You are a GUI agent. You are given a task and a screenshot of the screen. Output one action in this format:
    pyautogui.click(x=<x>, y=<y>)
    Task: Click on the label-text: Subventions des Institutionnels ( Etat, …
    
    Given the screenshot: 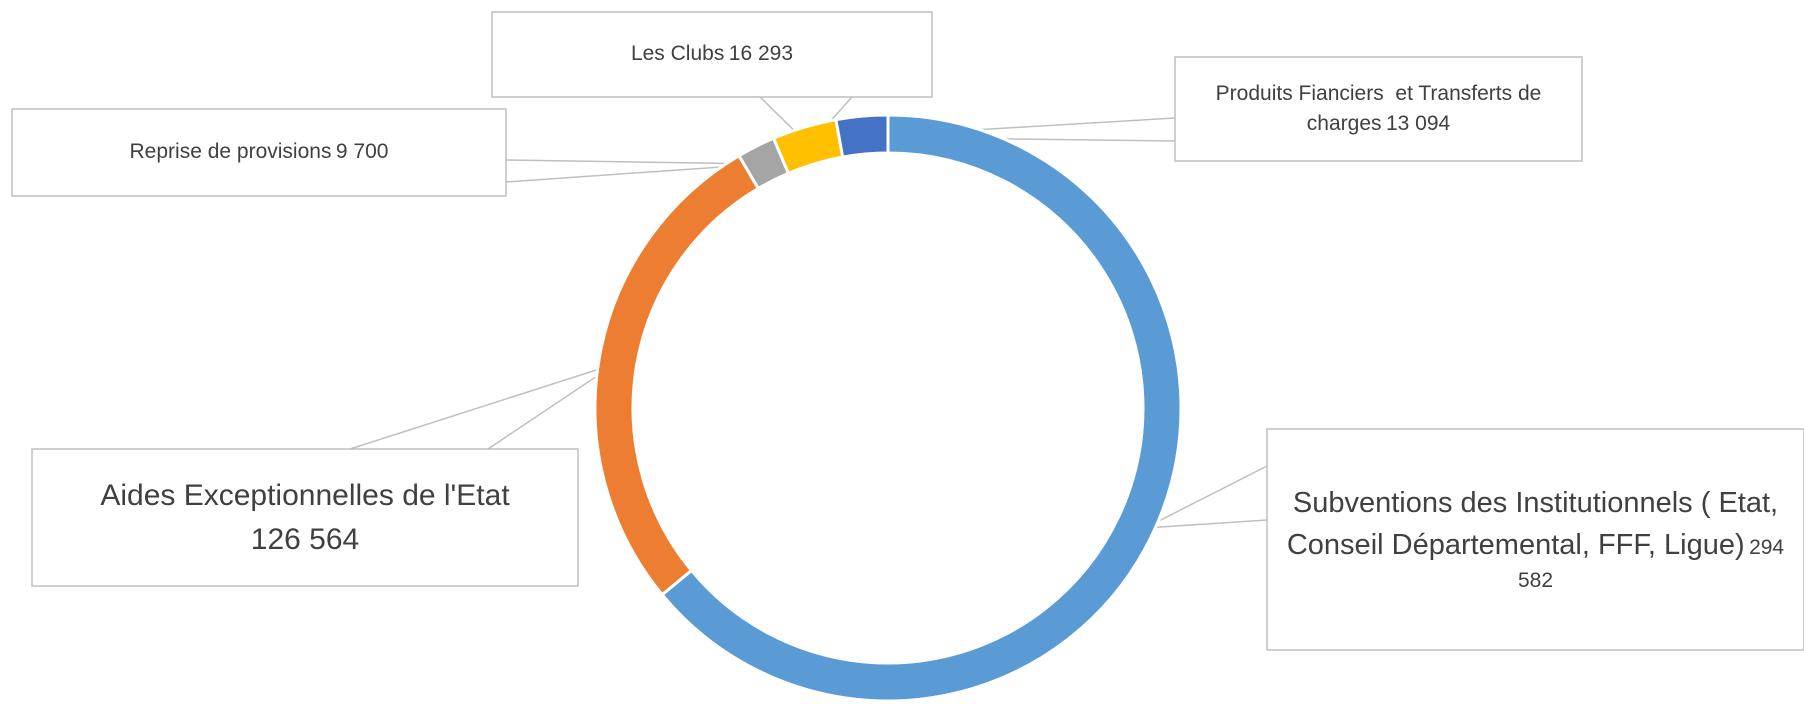 What is the action you would take?
    pyautogui.click(x=1535, y=539)
    